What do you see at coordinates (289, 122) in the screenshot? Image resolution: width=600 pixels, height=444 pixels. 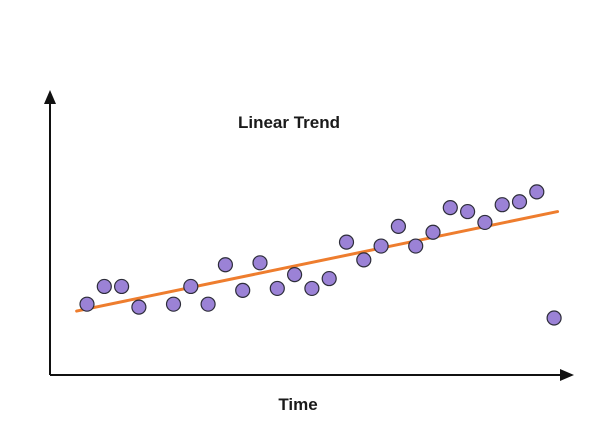 I see `chart-title: Linear Trend` at bounding box center [289, 122].